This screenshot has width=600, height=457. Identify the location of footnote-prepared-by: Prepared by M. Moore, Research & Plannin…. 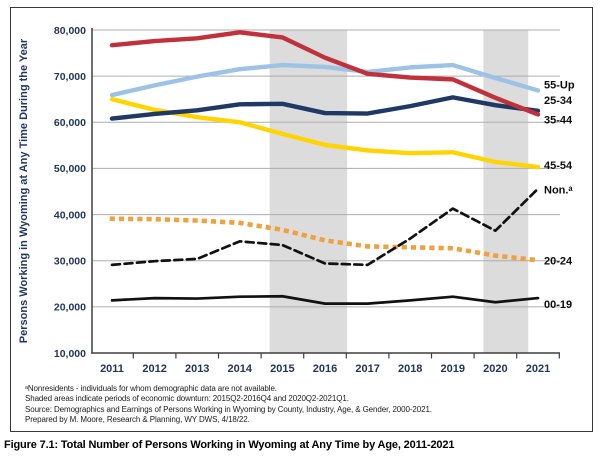
(137, 420).